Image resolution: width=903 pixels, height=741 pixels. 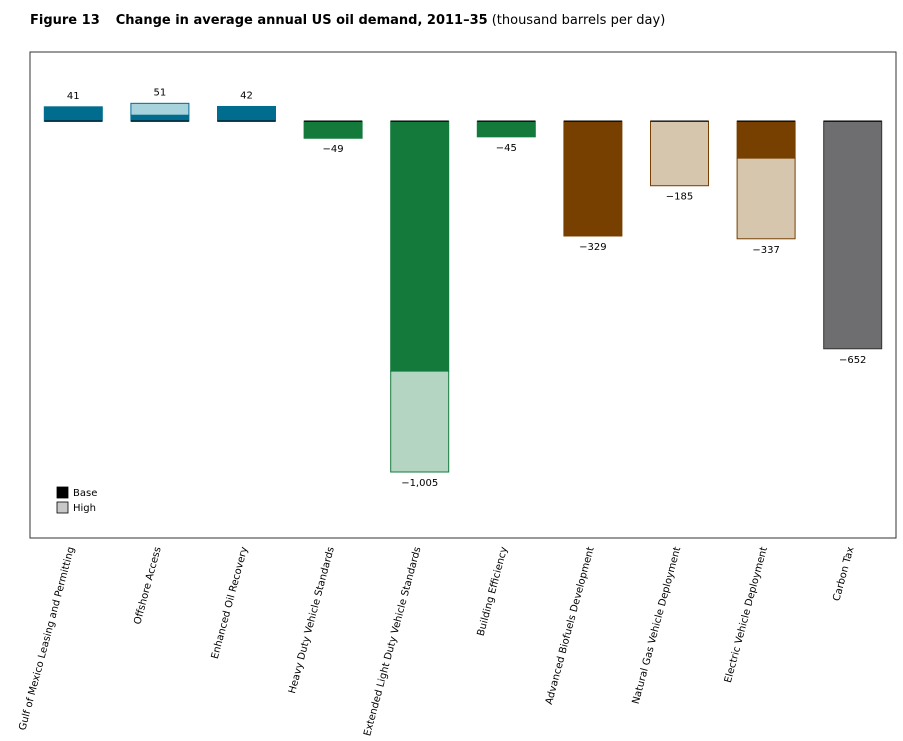 I want to click on x-tick-label: Carbon Tax, so click(x=843, y=574).